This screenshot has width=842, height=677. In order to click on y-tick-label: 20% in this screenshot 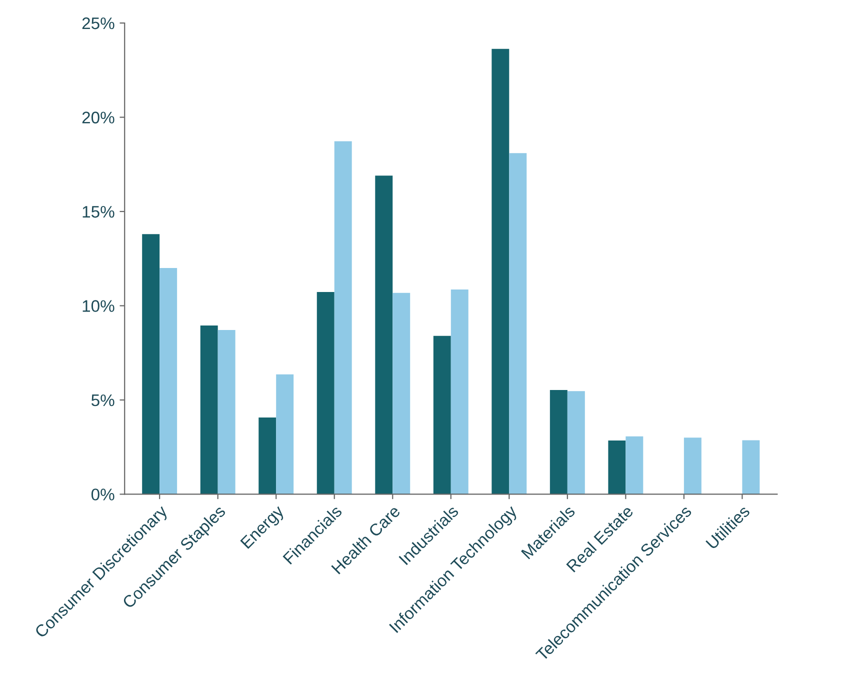, I will do `click(98, 118)`.